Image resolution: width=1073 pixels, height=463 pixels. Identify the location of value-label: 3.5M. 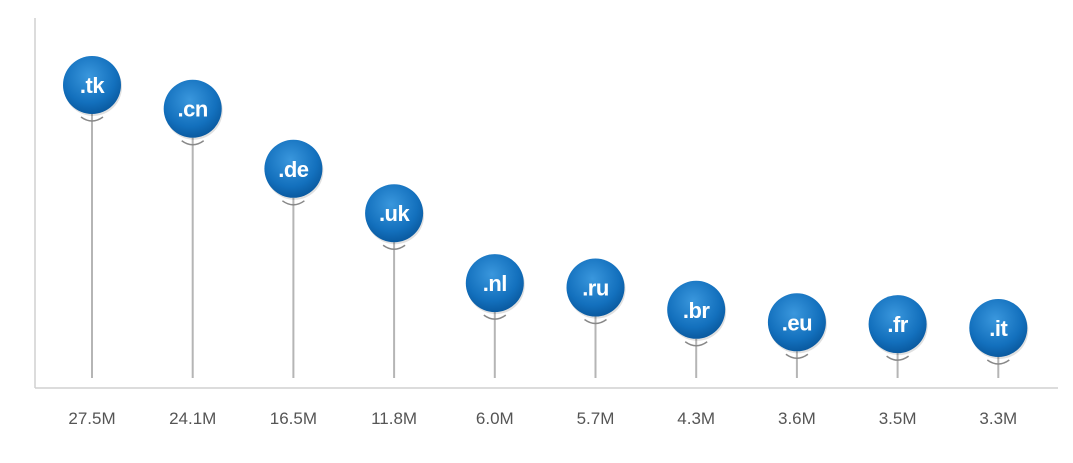
(898, 418).